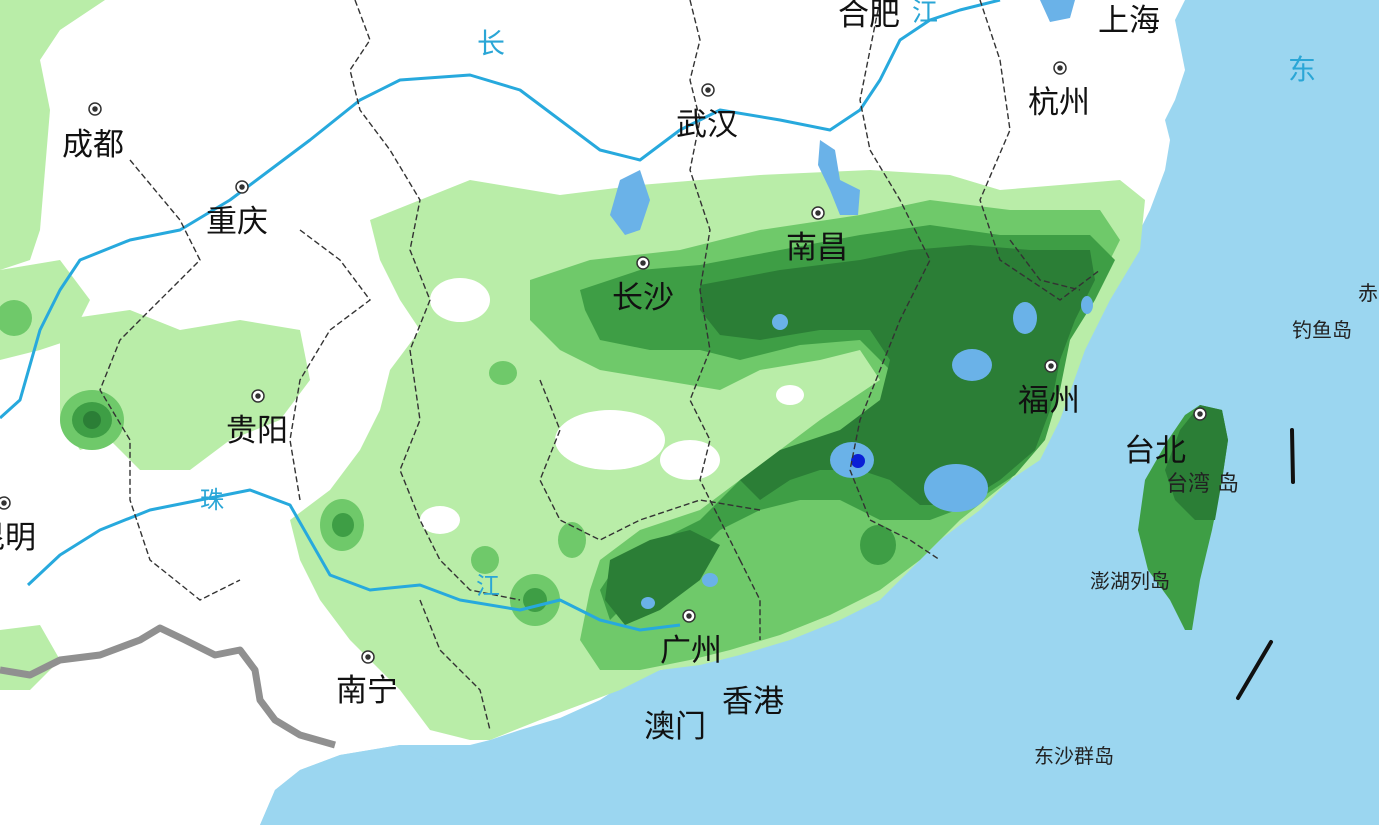 This screenshot has height=825, width=1379. I want to click on rain-extreme-spot, so click(858, 461).